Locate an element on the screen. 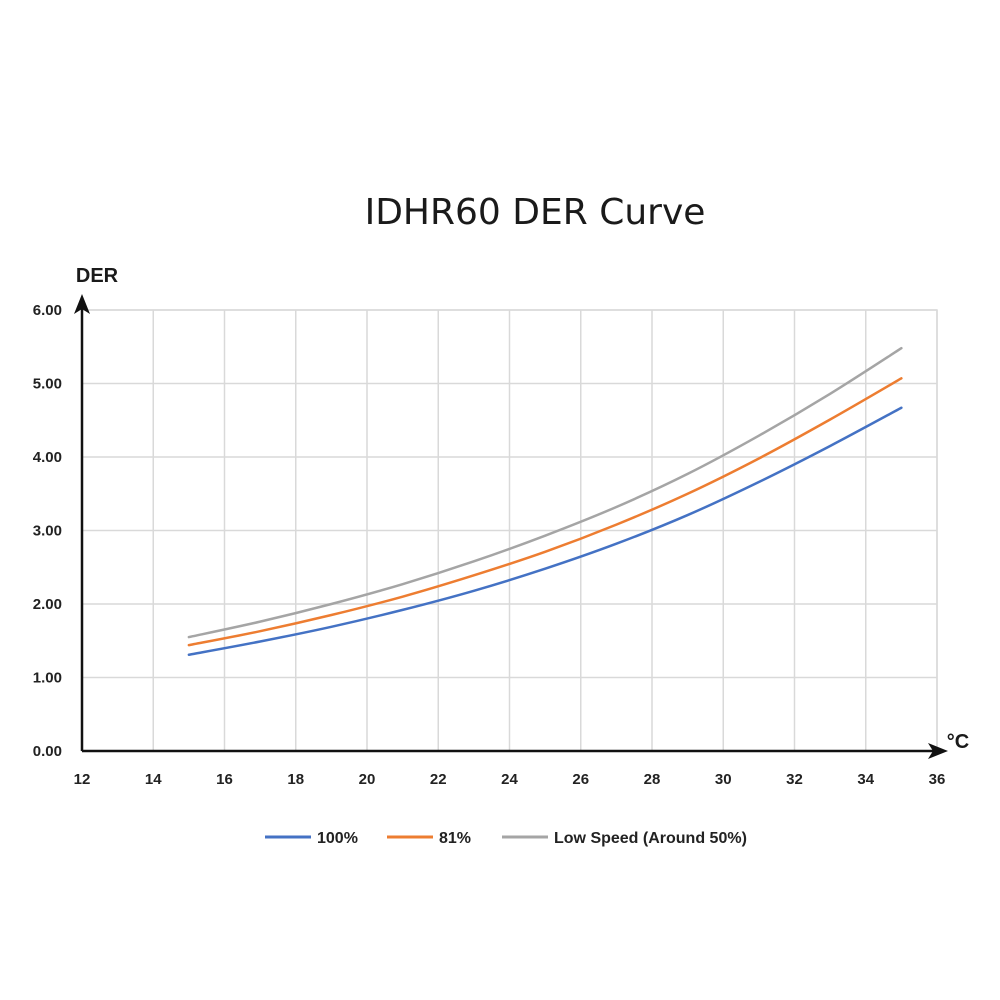  legend-label: 100% is located at coordinates (337, 838).